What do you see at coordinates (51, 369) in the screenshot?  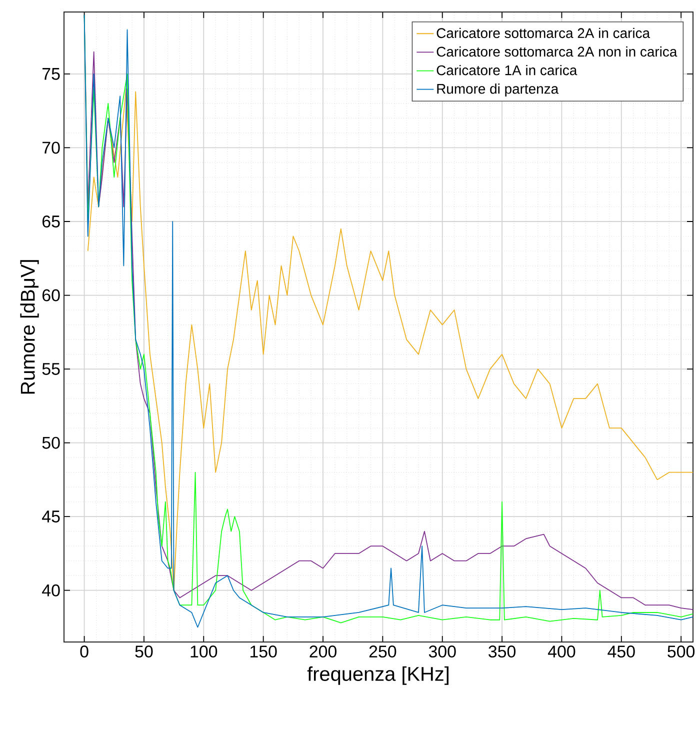 I see `y-tick-label: 55` at bounding box center [51, 369].